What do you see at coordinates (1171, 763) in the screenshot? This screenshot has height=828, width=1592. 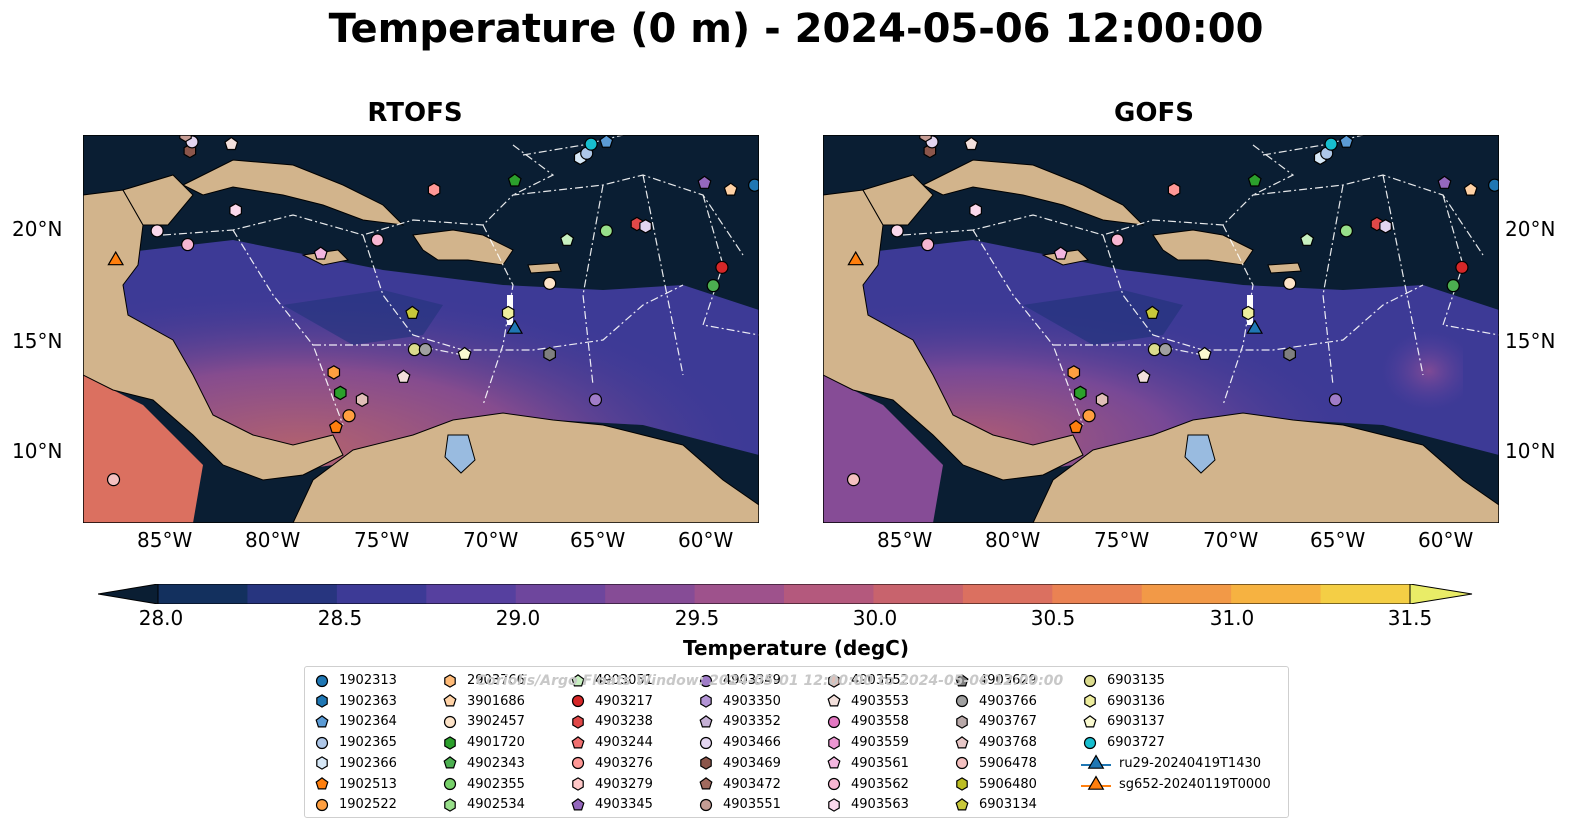 I see `legend-entry: ru29-20240419T1430` at bounding box center [1171, 763].